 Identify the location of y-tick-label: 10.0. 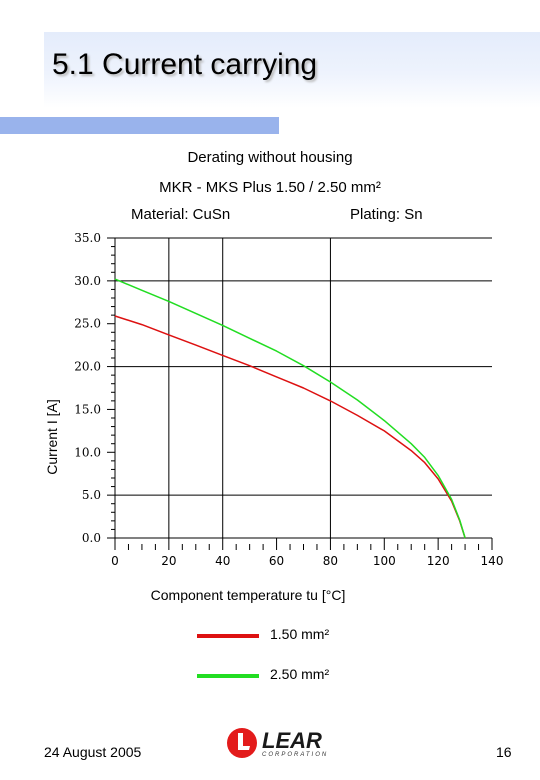
(87, 452).